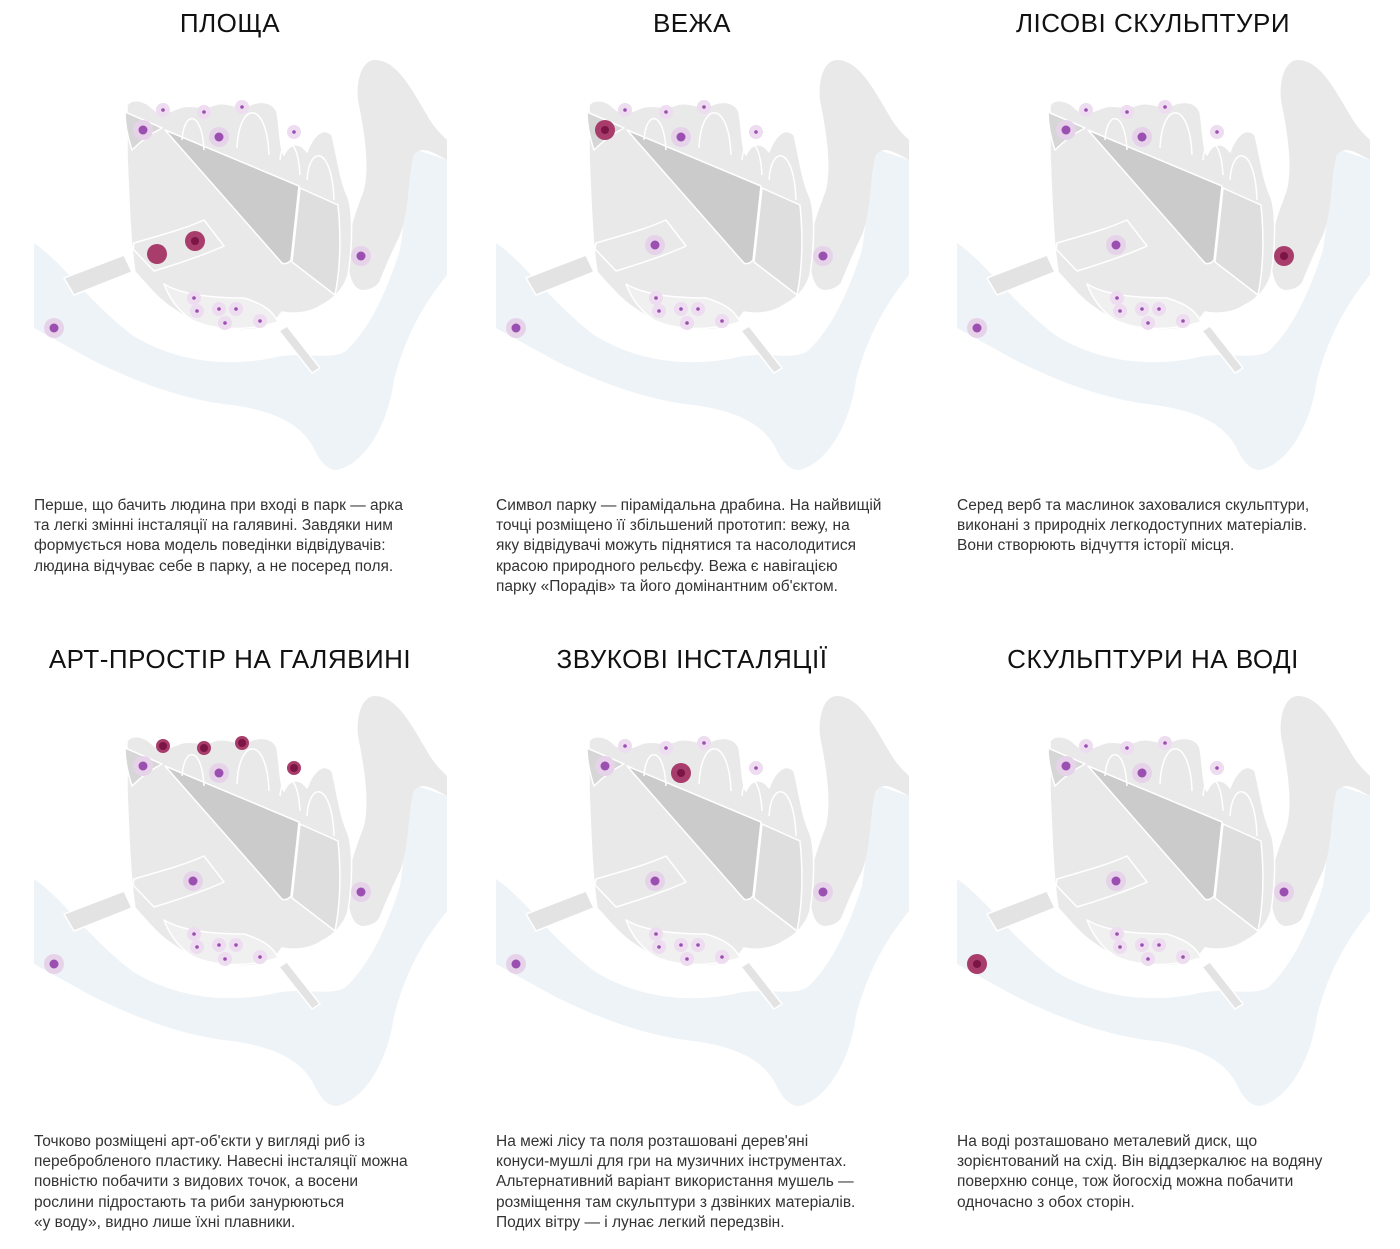 The image size is (1400, 1249). I want to click on east-field, so click(1239, 241).